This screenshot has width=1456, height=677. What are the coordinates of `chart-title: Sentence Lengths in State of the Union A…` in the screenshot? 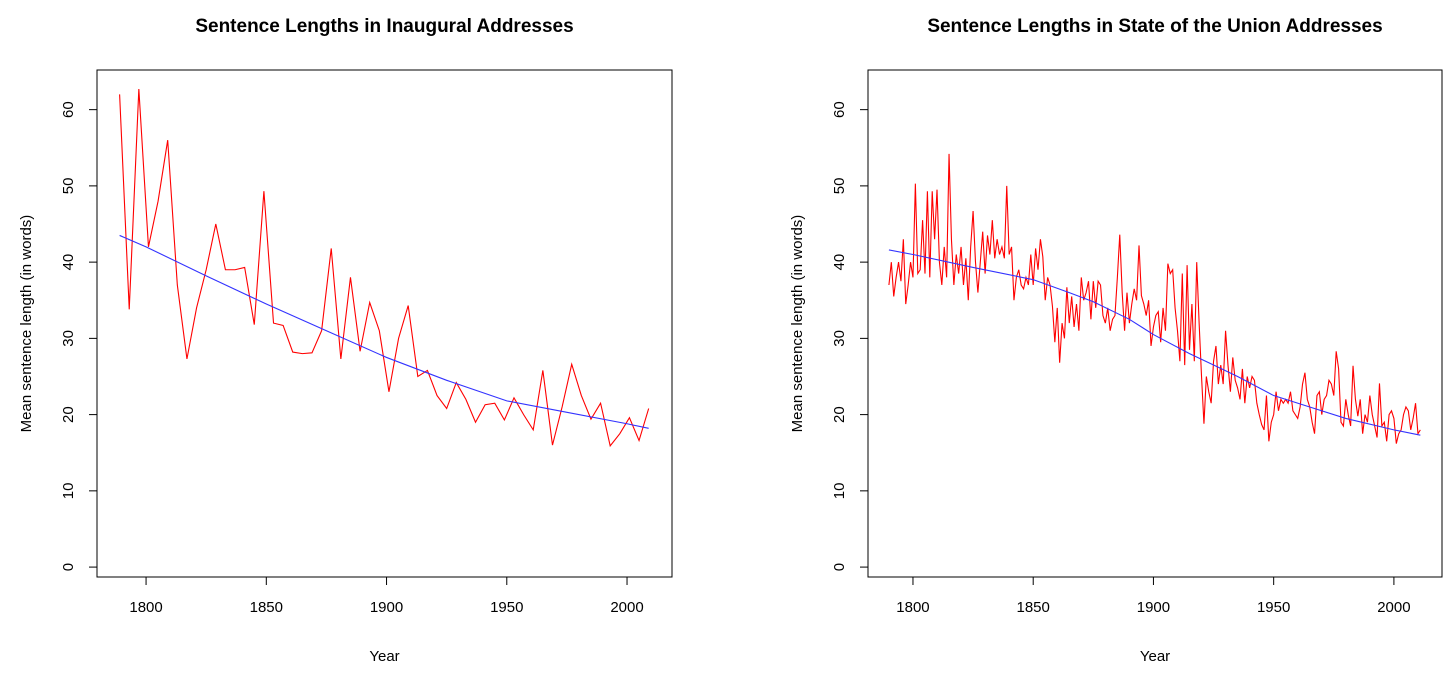 It's located at (1154, 26).